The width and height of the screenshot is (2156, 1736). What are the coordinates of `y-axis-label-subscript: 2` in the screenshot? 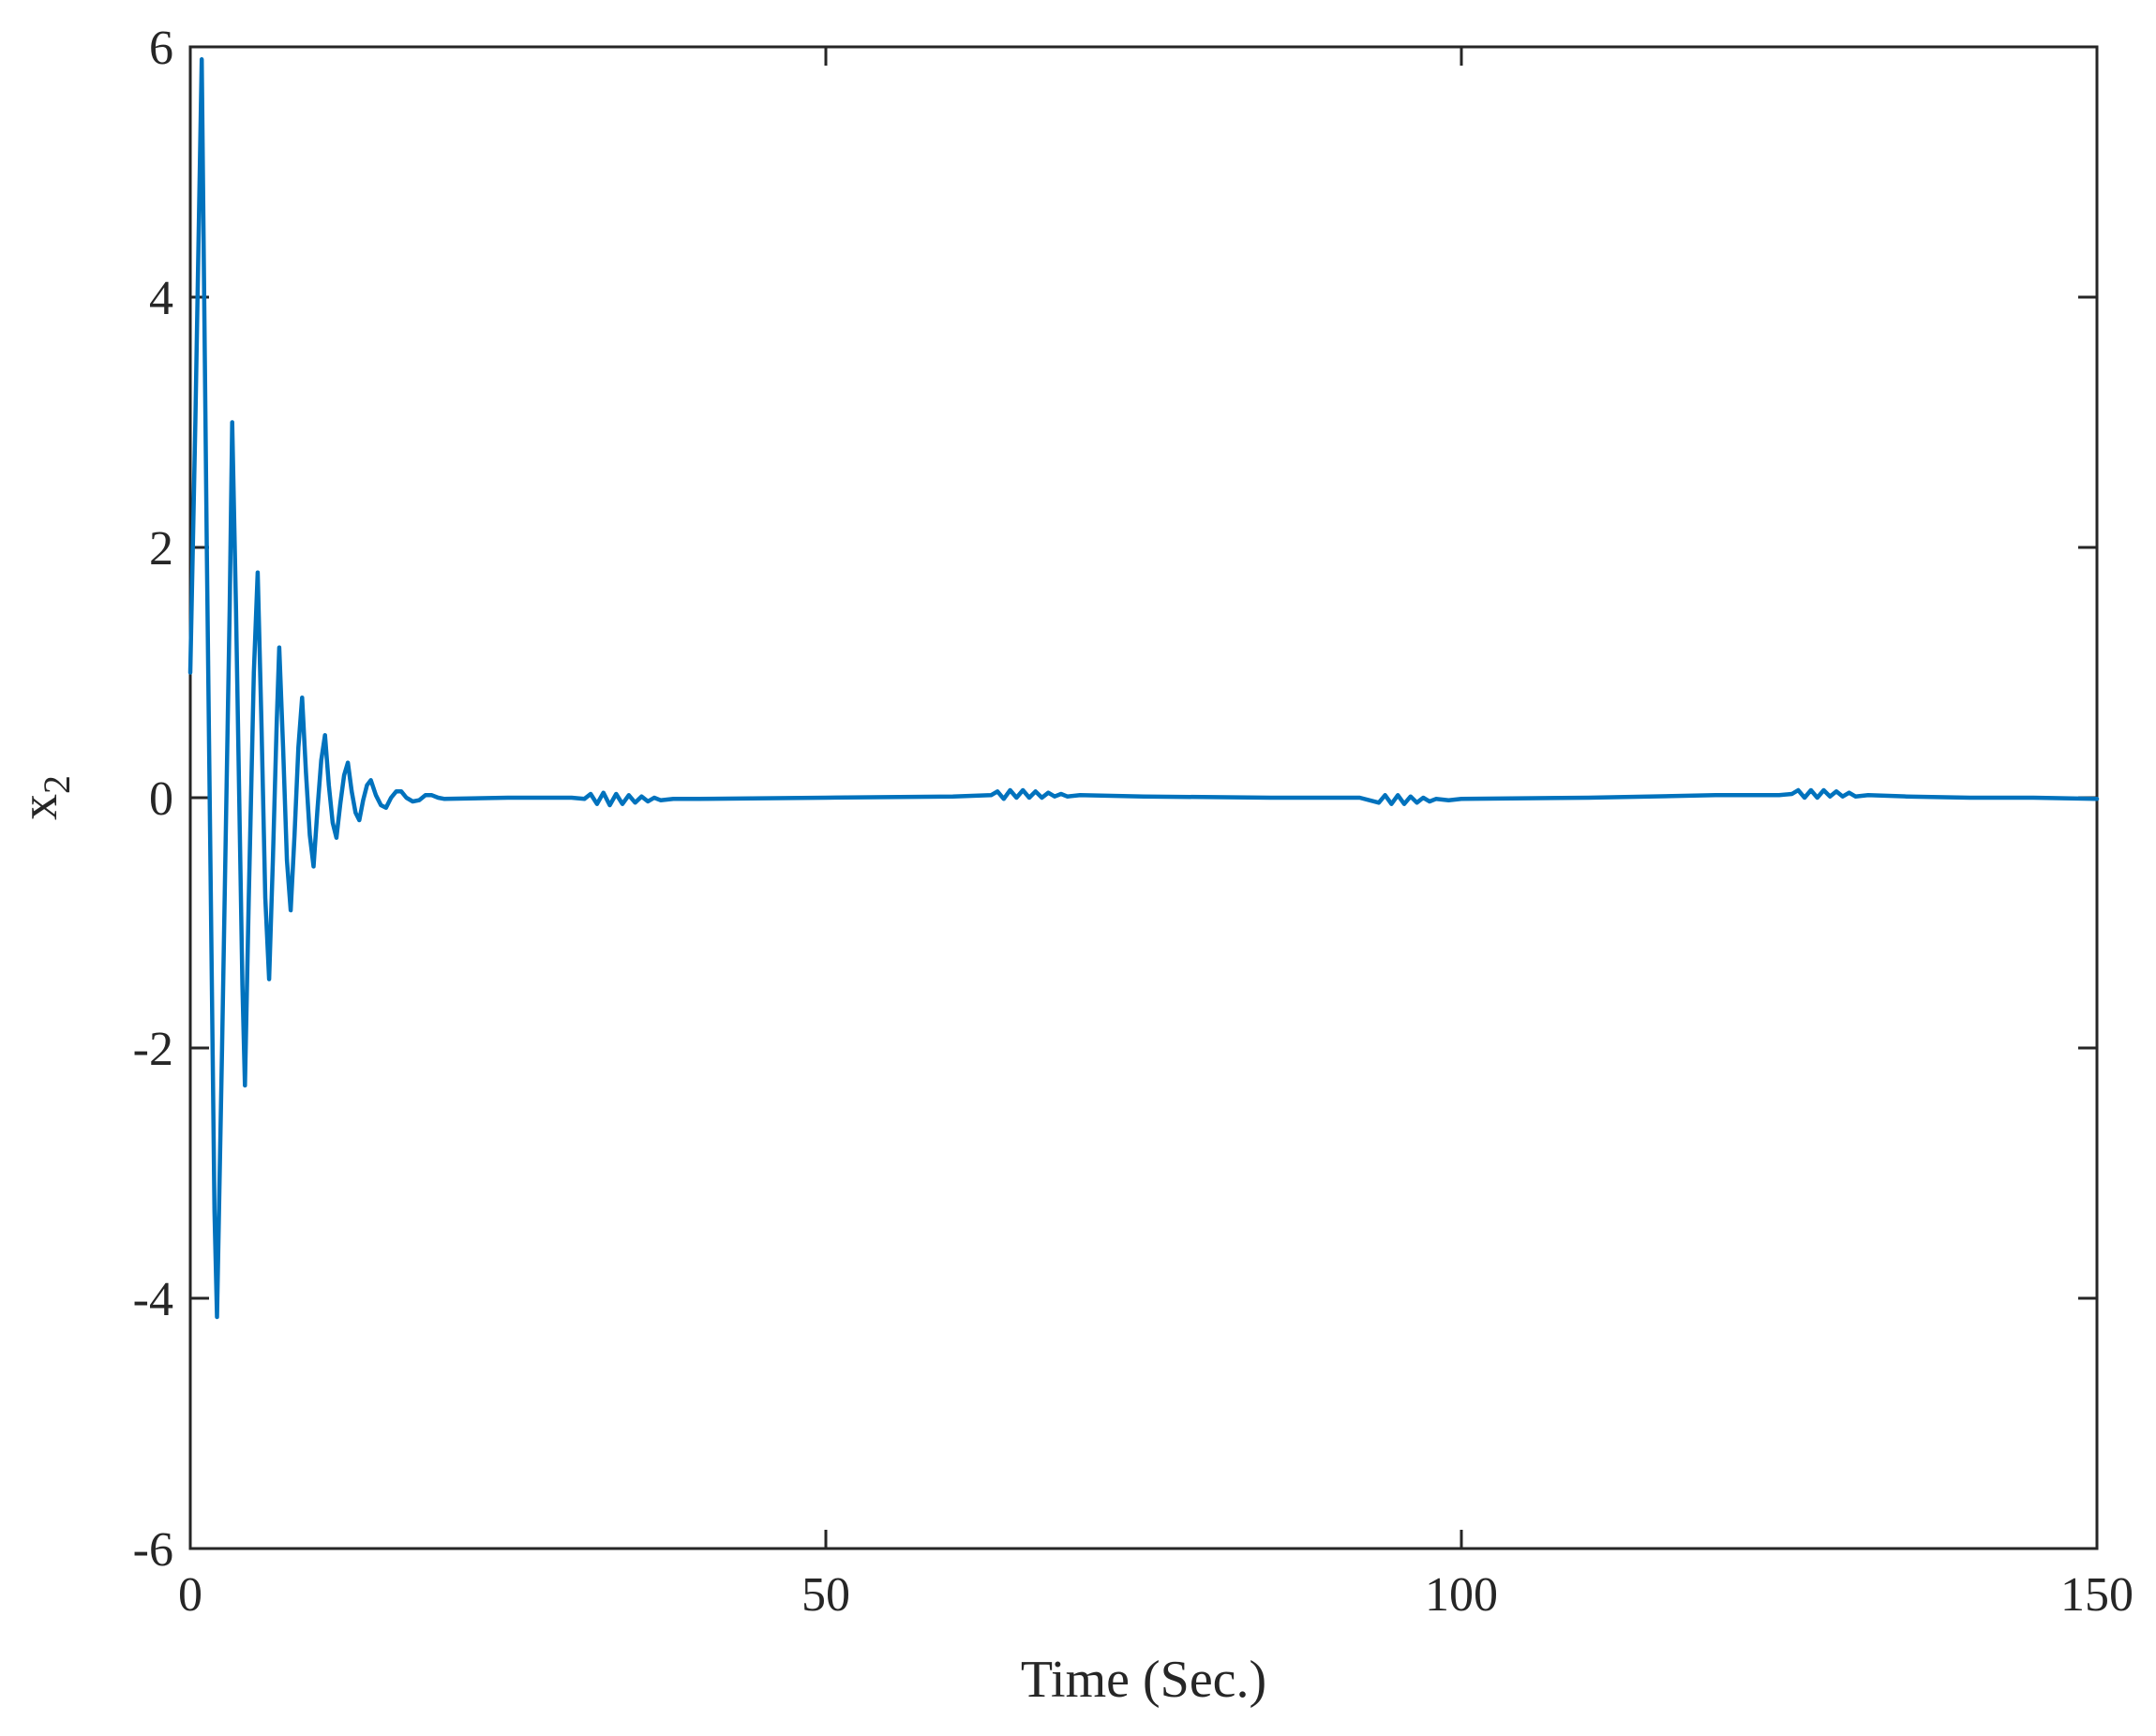 It's located at (57, 784).